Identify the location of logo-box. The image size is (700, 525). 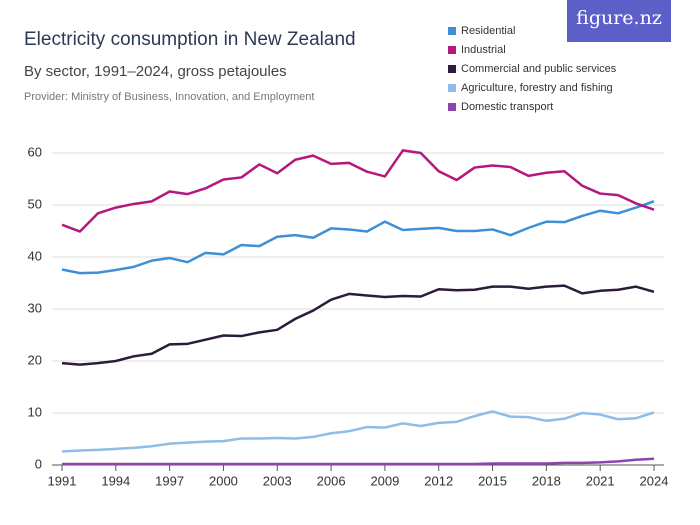
(619, 21).